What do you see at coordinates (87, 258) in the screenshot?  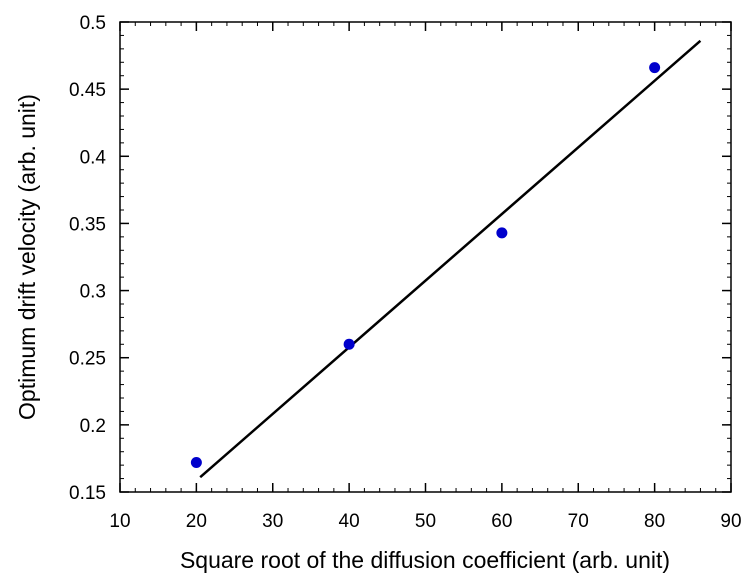 I see `y-tick-labels: 0.15 0.2 0.25 0.3 0.35 0.4 0.45 0.5` at bounding box center [87, 258].